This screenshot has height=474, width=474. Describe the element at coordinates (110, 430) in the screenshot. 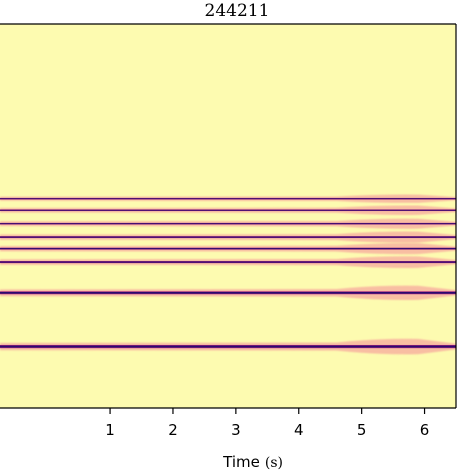

I see `x-tick-label: 1` at that location.